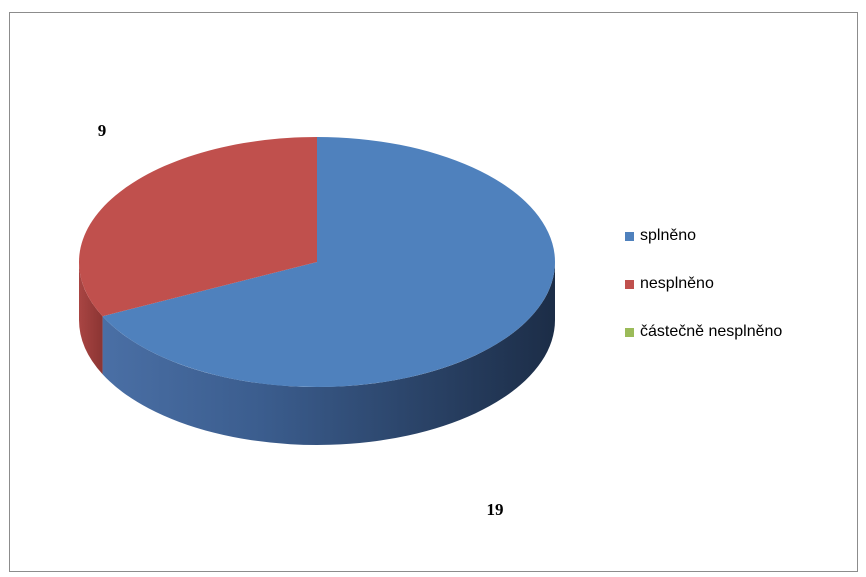 The height and width of the screenshot is (577, 866). What do you see at coordinates (711, 331) in the screenshot?
I see `legend-label-castecne-nesplneno: částečně nesplněno` at bounding box center [711, 331].